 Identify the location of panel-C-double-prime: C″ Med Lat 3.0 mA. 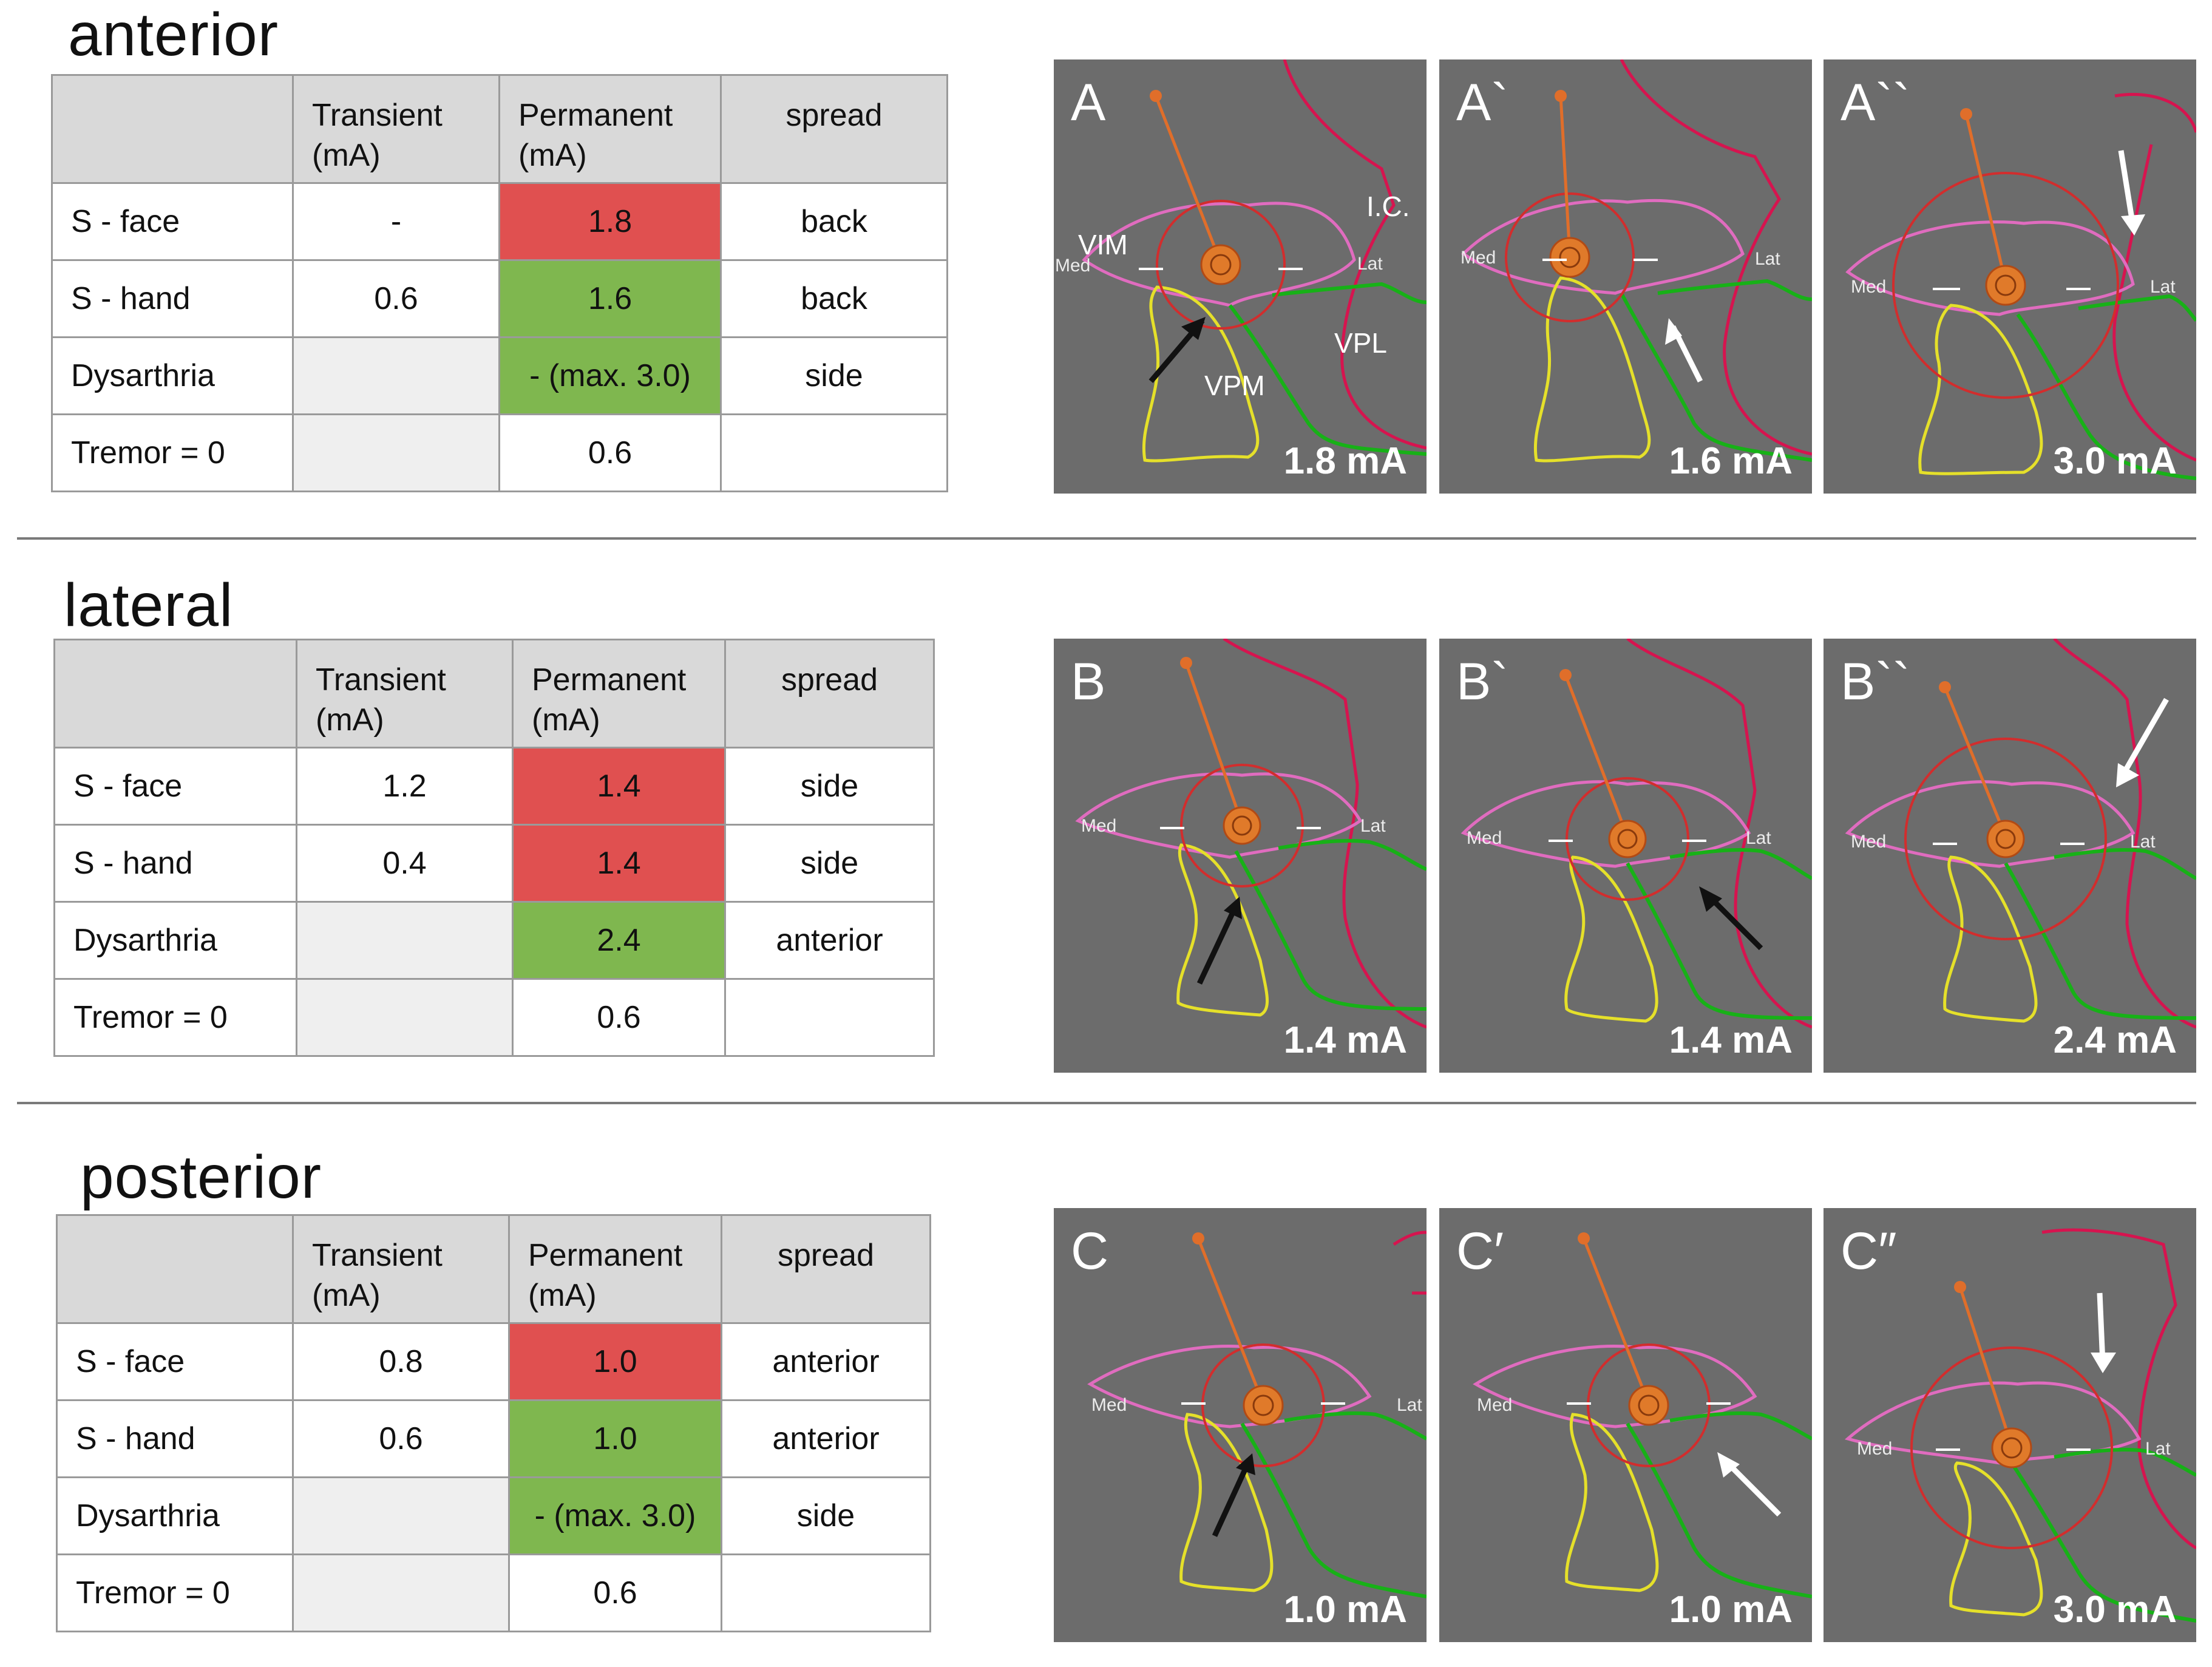
(2010, 1425).